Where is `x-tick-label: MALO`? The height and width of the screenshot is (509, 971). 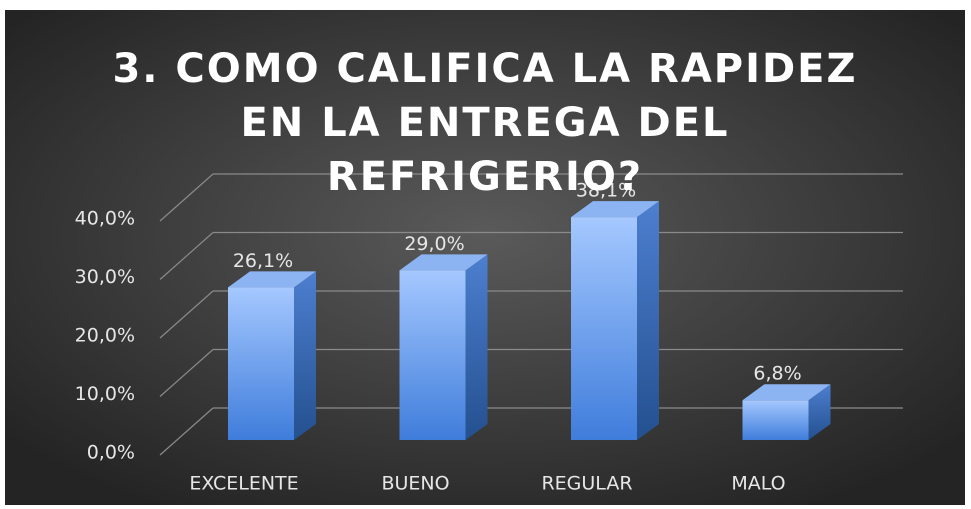 x-tick-label: MALO is located at coordinates (758, 484).